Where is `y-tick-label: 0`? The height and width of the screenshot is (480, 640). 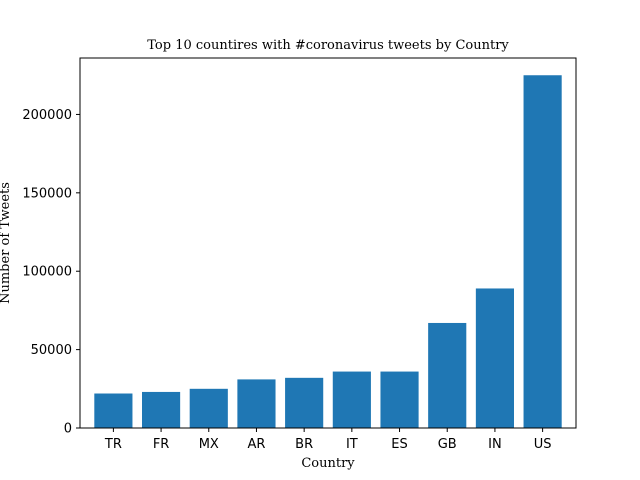
y-tick-label: 0 is located at coordinates (68, 429).